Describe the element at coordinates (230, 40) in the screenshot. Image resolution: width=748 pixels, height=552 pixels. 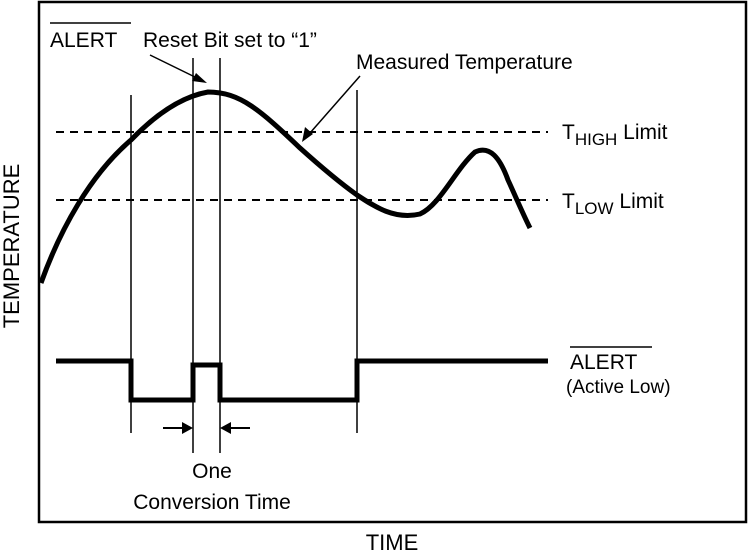
I see `reset-bit-label: Reset Bit set to “1”` at that location.